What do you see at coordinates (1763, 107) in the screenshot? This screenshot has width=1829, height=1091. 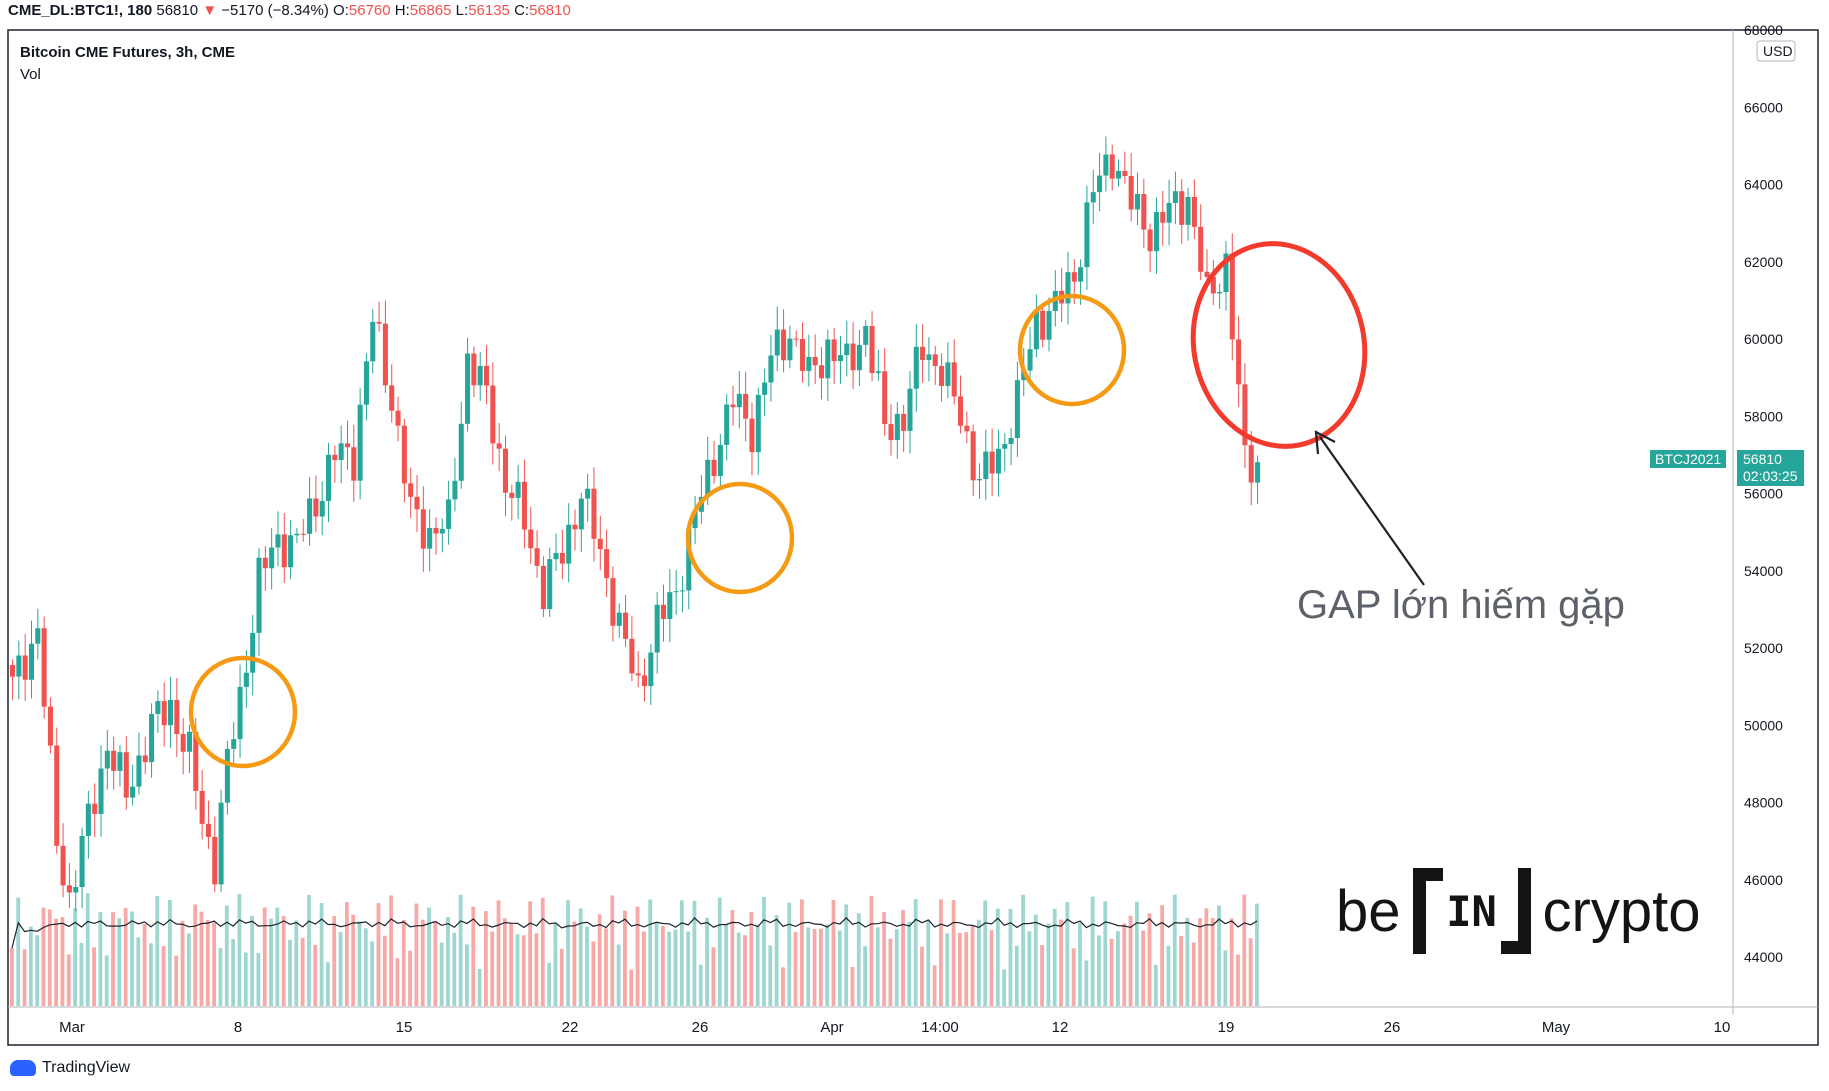 I see `price-tick-label: 66000` at bounding box center [1763, 107].